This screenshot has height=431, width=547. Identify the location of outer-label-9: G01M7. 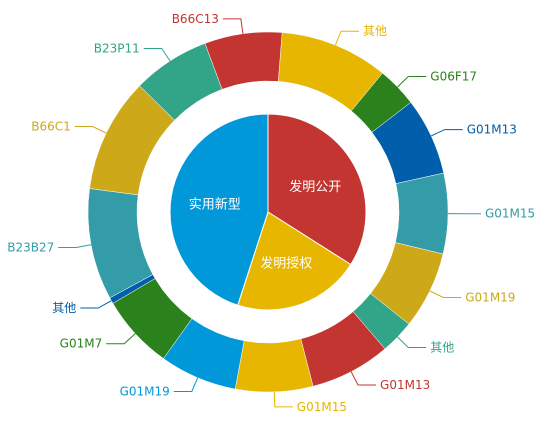
(81, 344).